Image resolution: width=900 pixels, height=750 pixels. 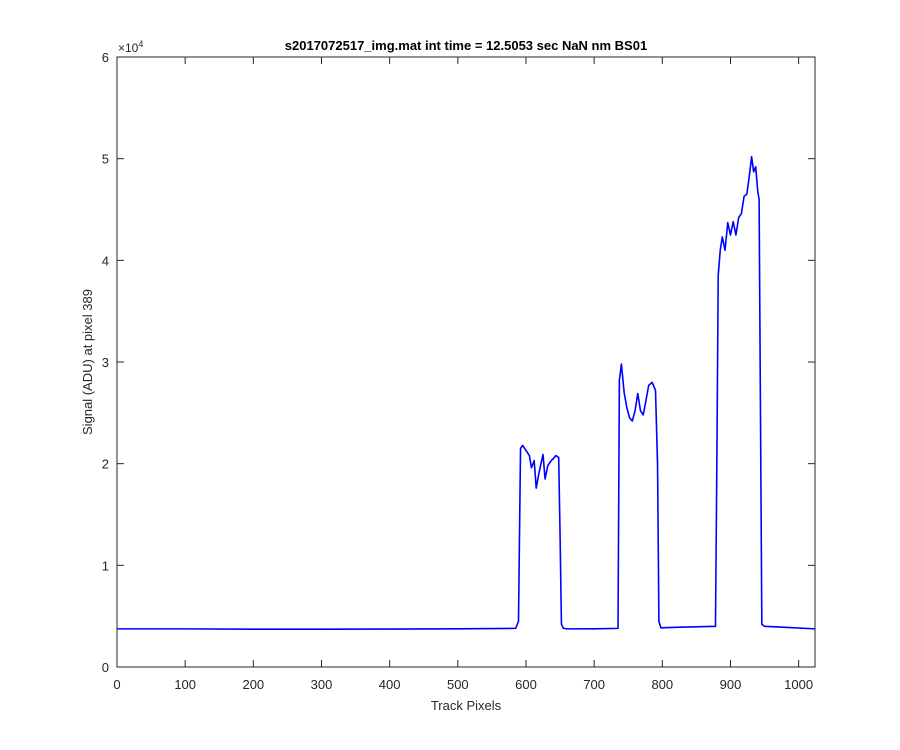 I want to click on x-tick-label: 700, so click(x=594, y=684).